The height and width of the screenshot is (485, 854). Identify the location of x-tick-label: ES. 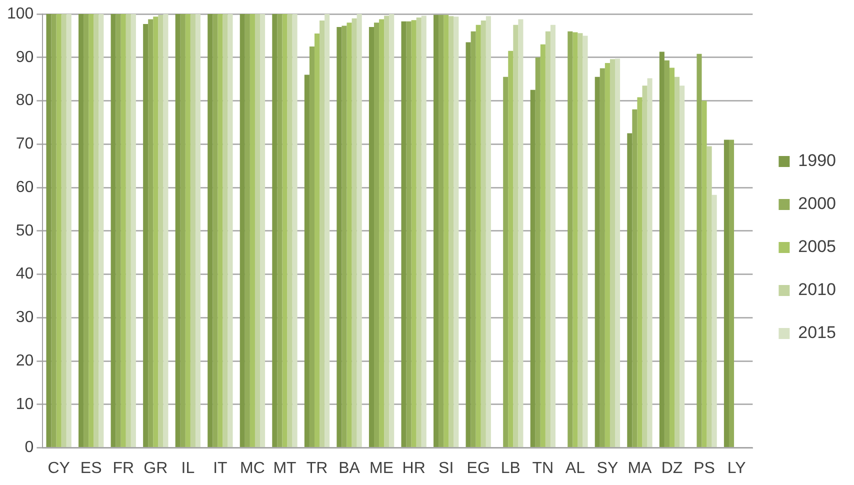
(91, 468).